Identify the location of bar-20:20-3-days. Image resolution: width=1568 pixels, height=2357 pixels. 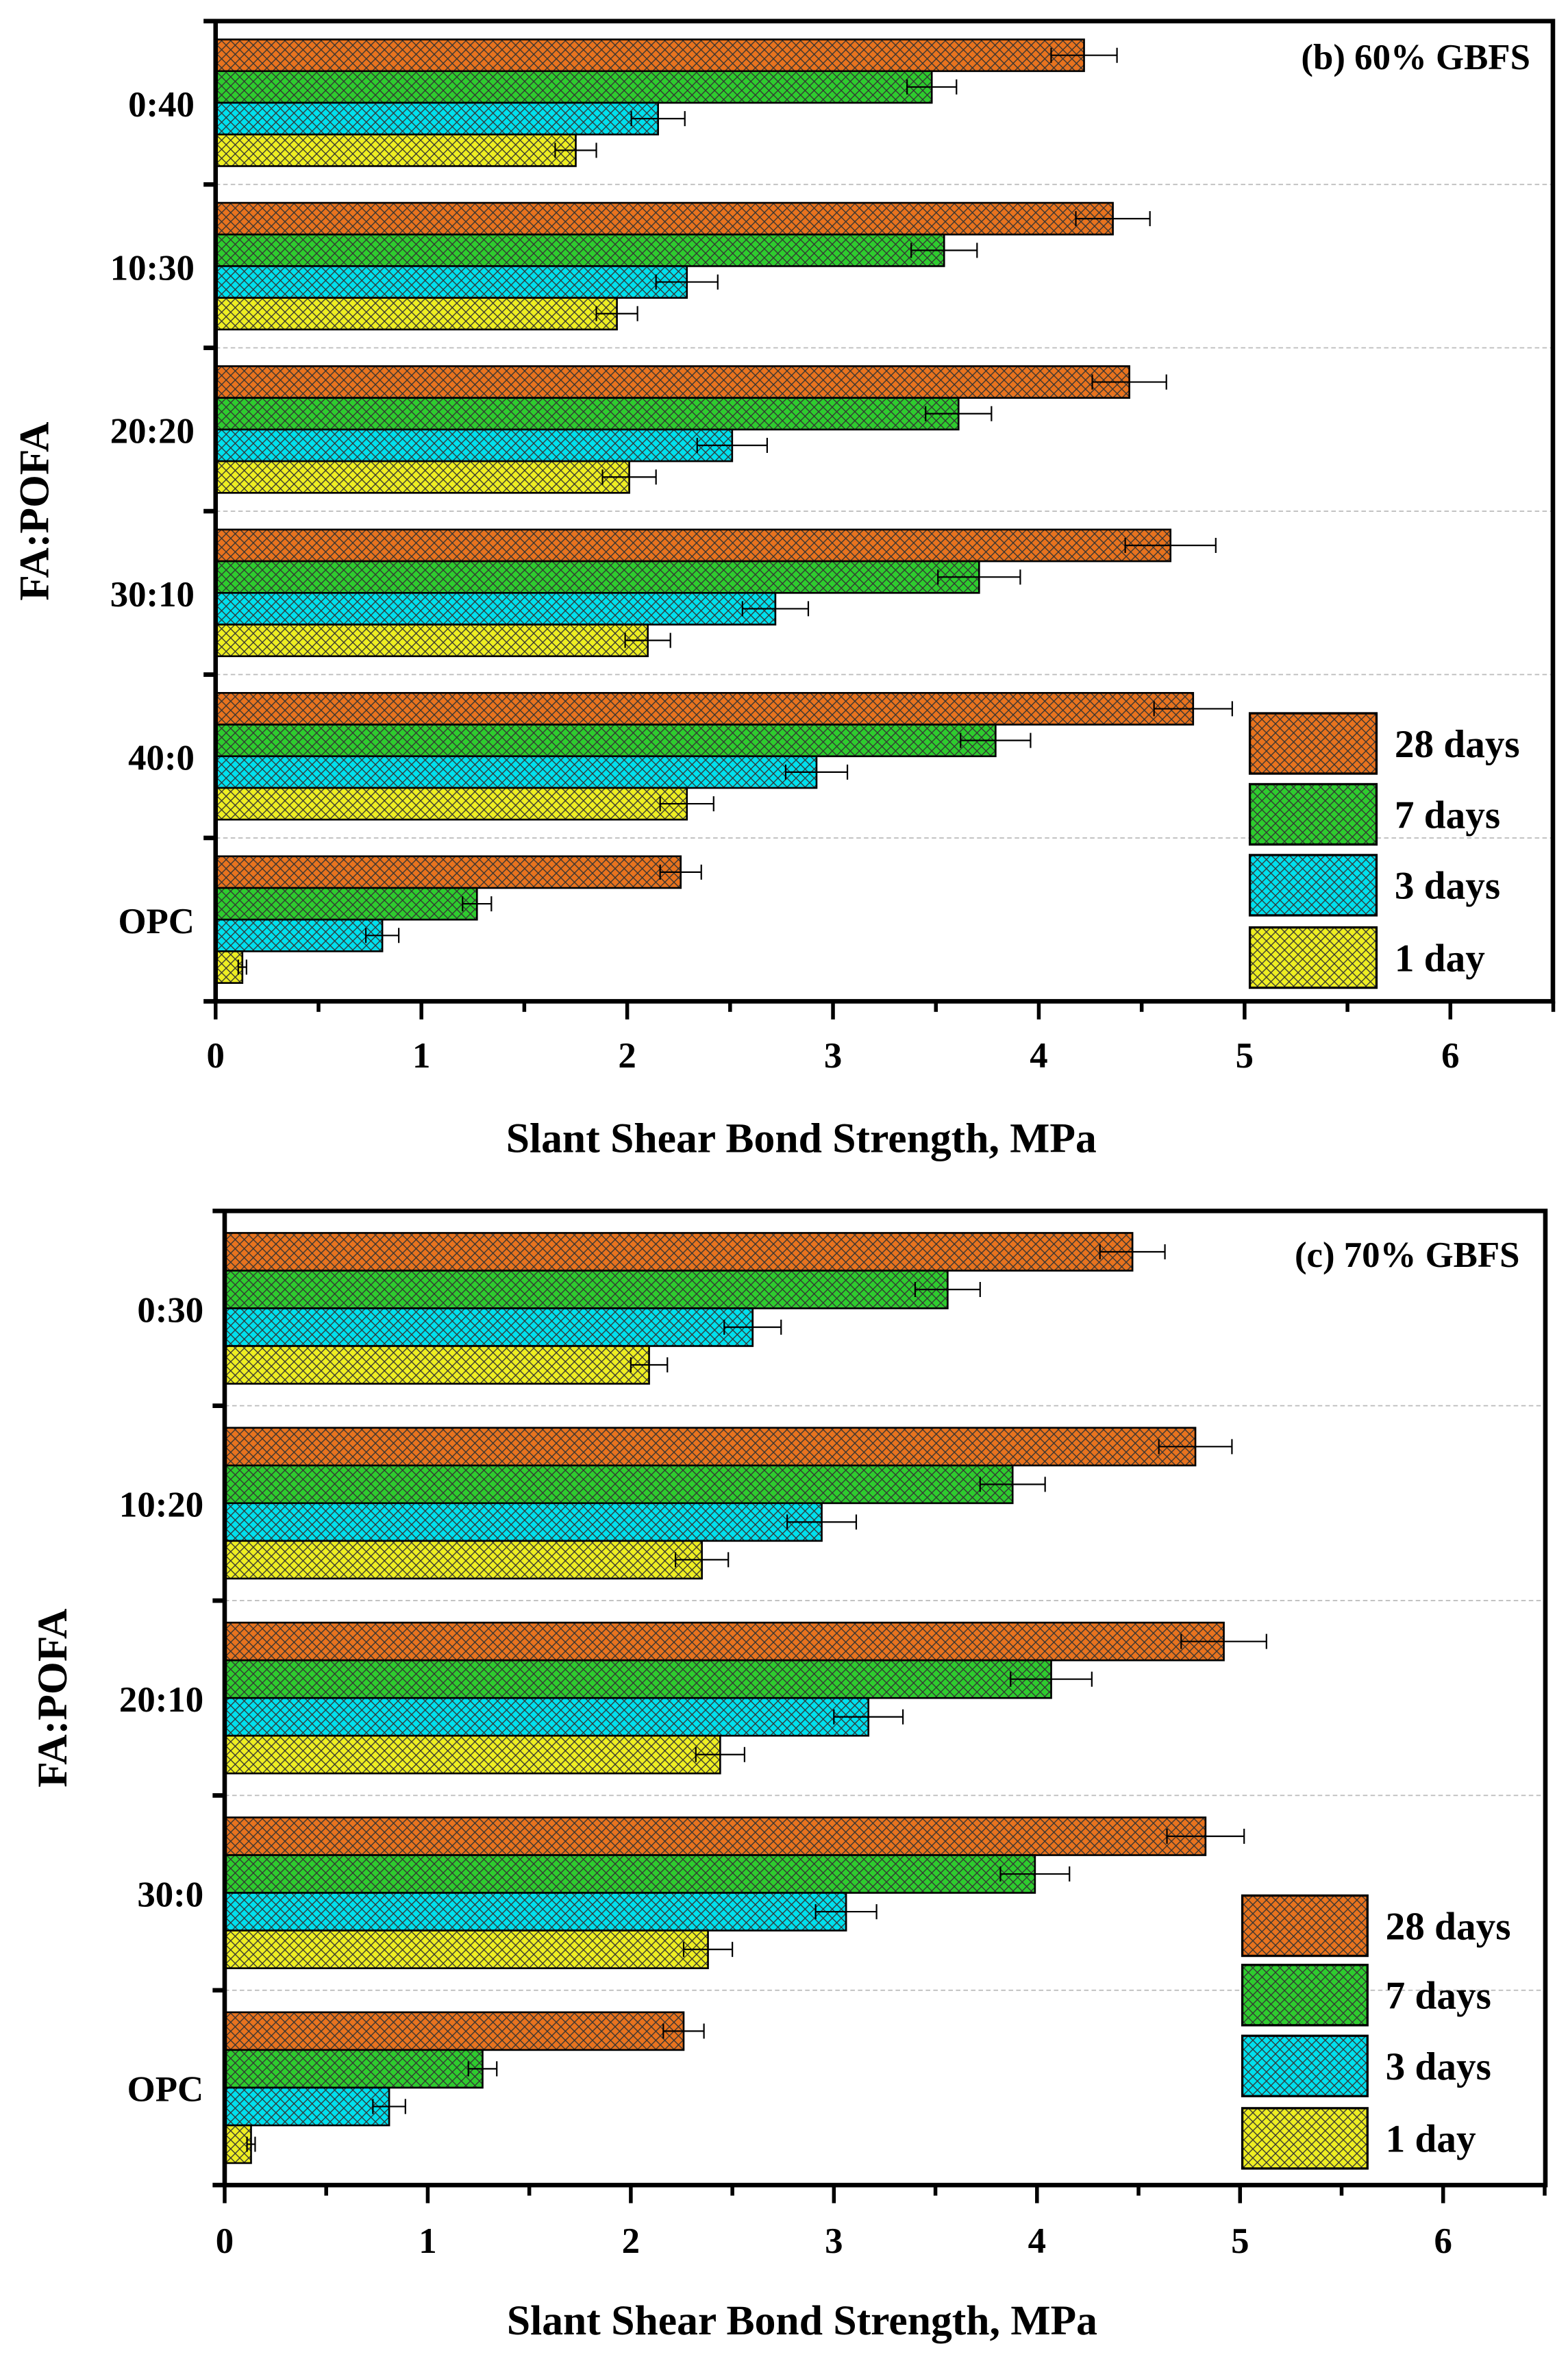
(474, 445).